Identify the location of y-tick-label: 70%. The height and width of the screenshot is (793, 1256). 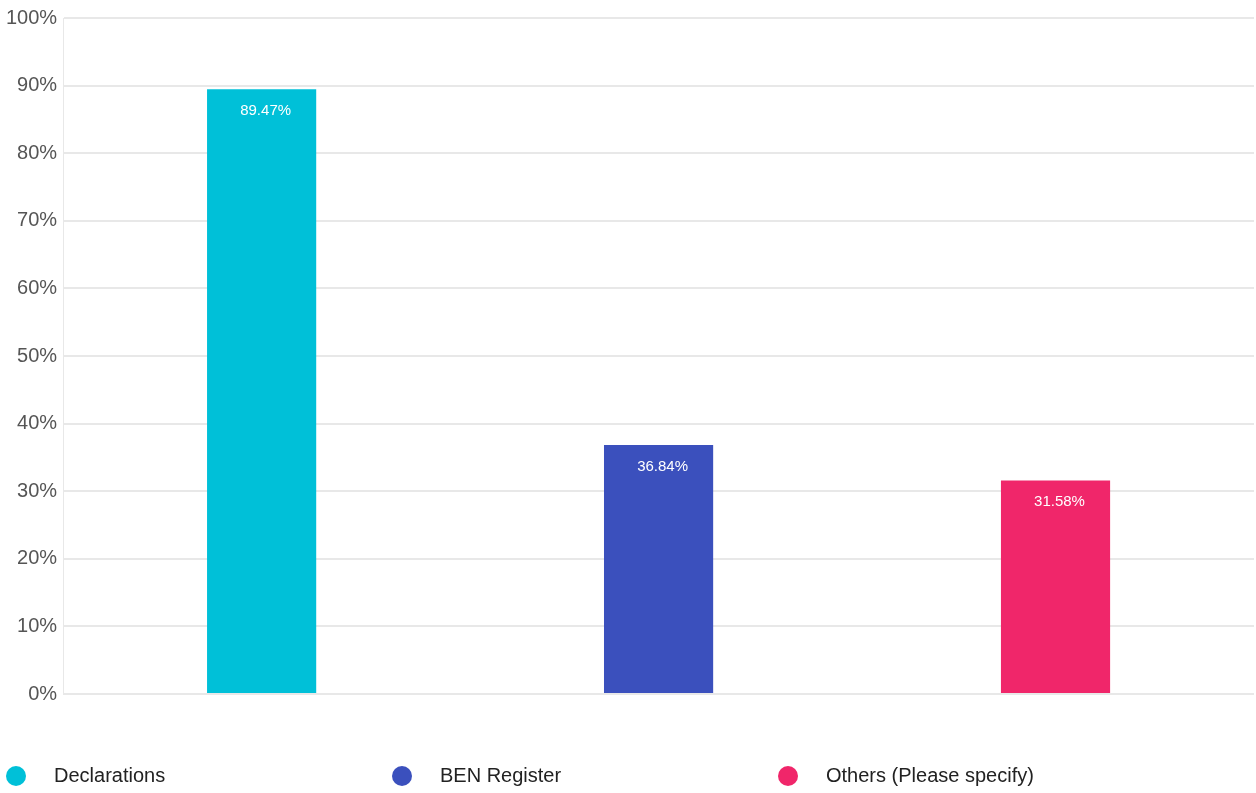
(37, 219).